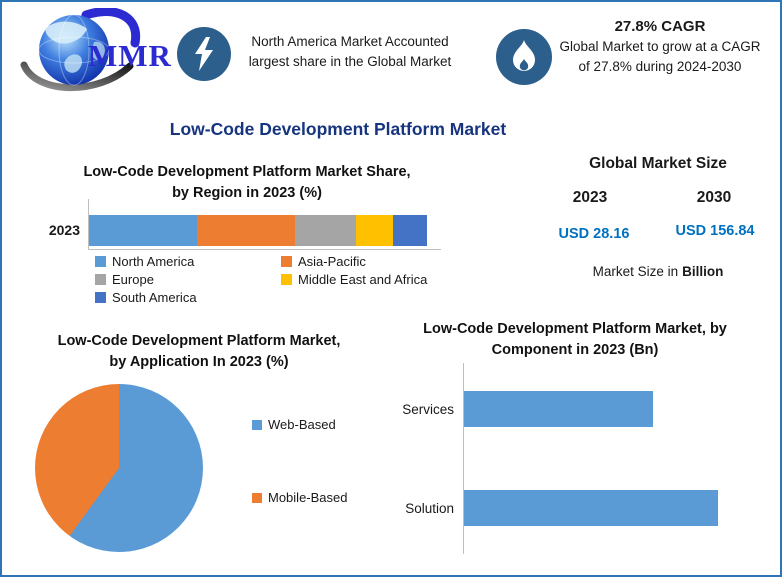  I want to click on region-x-axis, so click(264, 249).